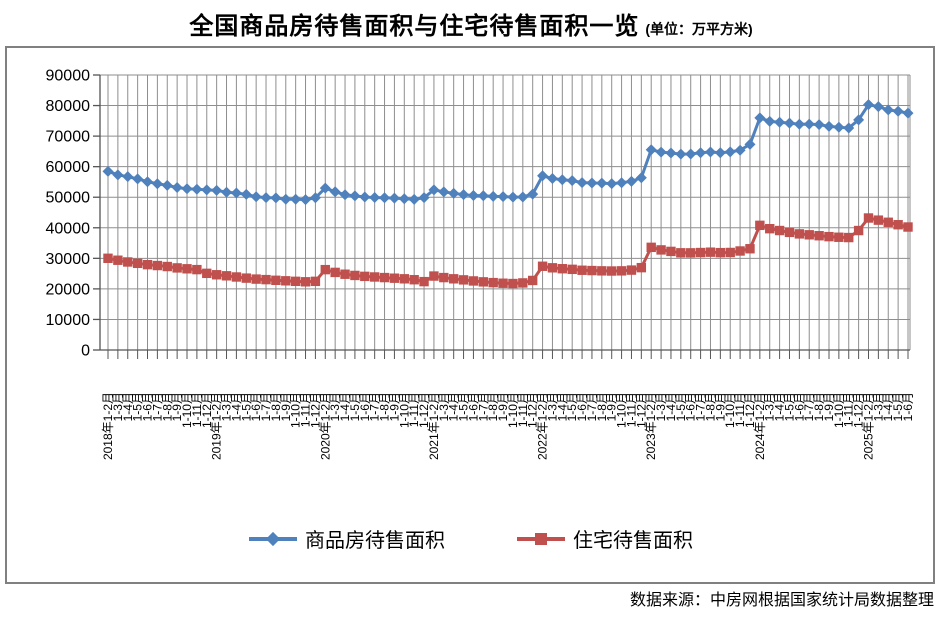 The height and width of the screenshot is (619, 942). Describe the element at coordinates (68, 259) in the screenshot. I see `y-tick-label: 30000` at that location.